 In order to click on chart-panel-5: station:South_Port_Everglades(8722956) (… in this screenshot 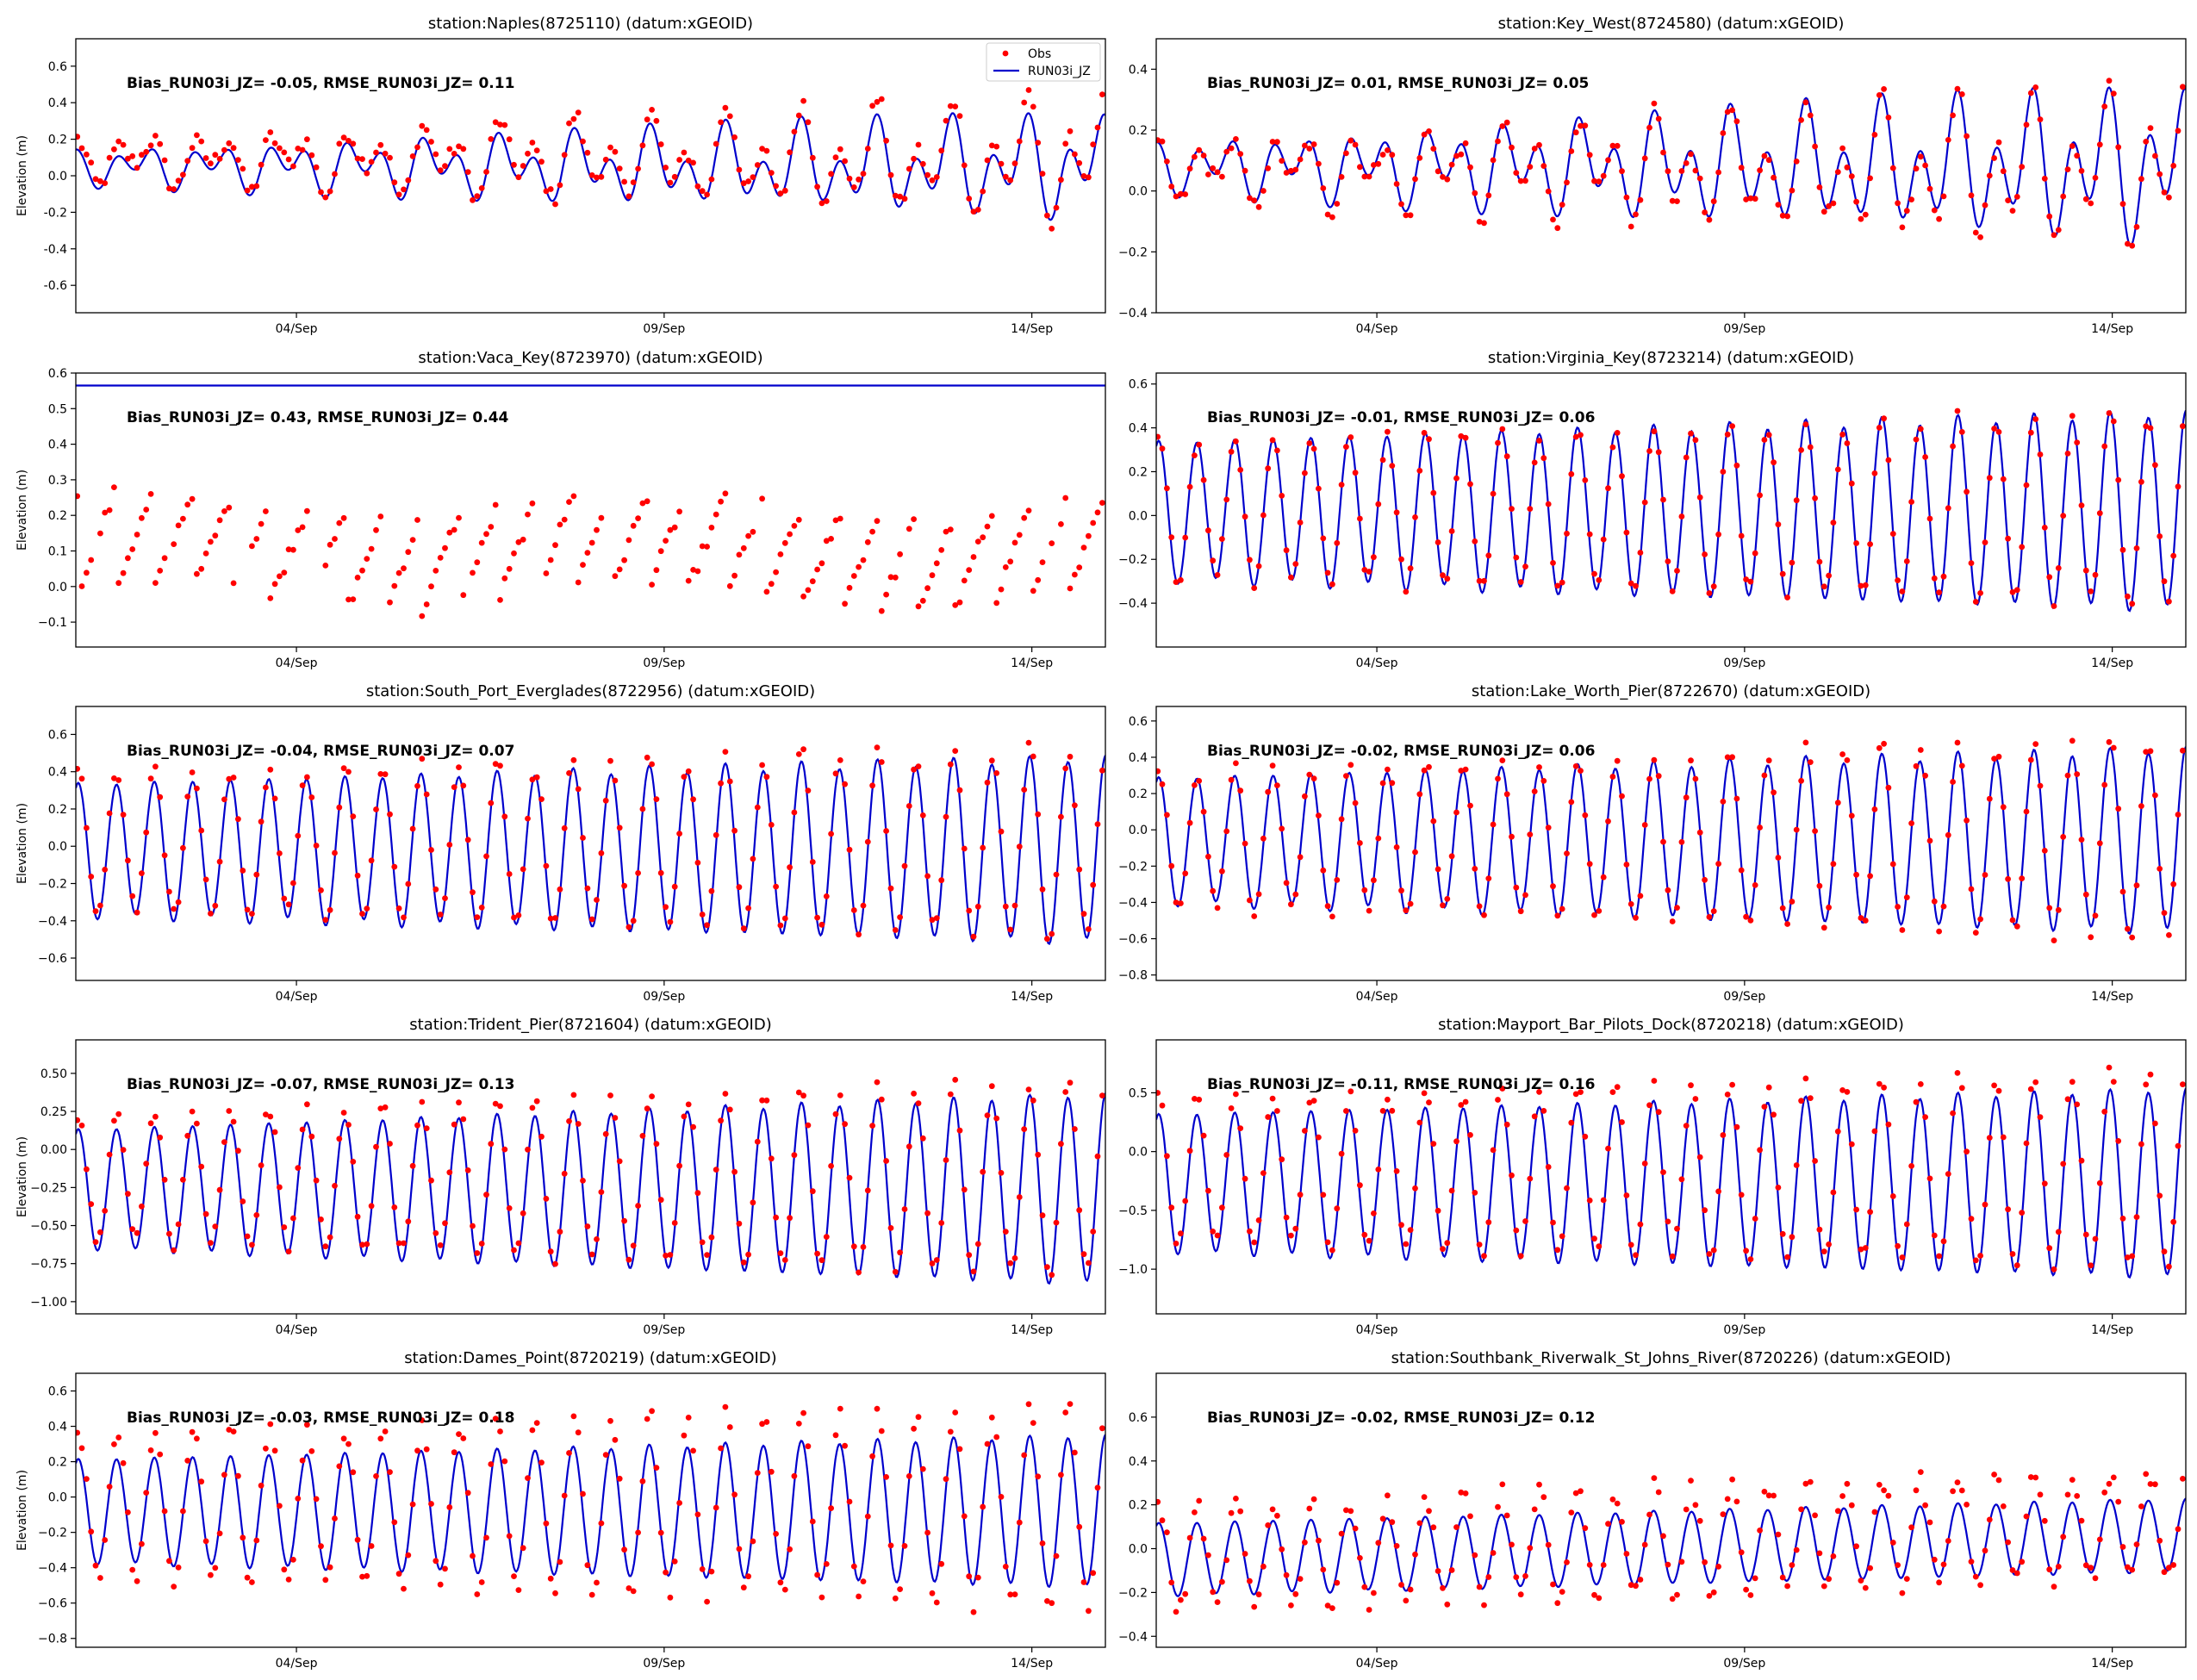, I will do `click(561, 843)`.